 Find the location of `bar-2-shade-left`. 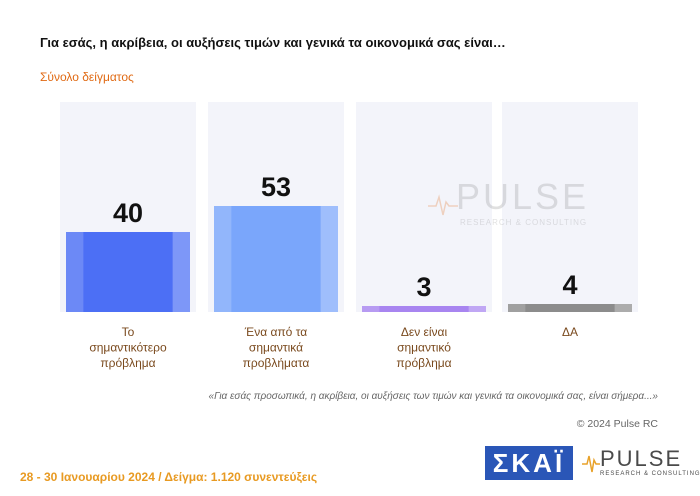

bar-2-shade-left is located at coordinates (223, 259).